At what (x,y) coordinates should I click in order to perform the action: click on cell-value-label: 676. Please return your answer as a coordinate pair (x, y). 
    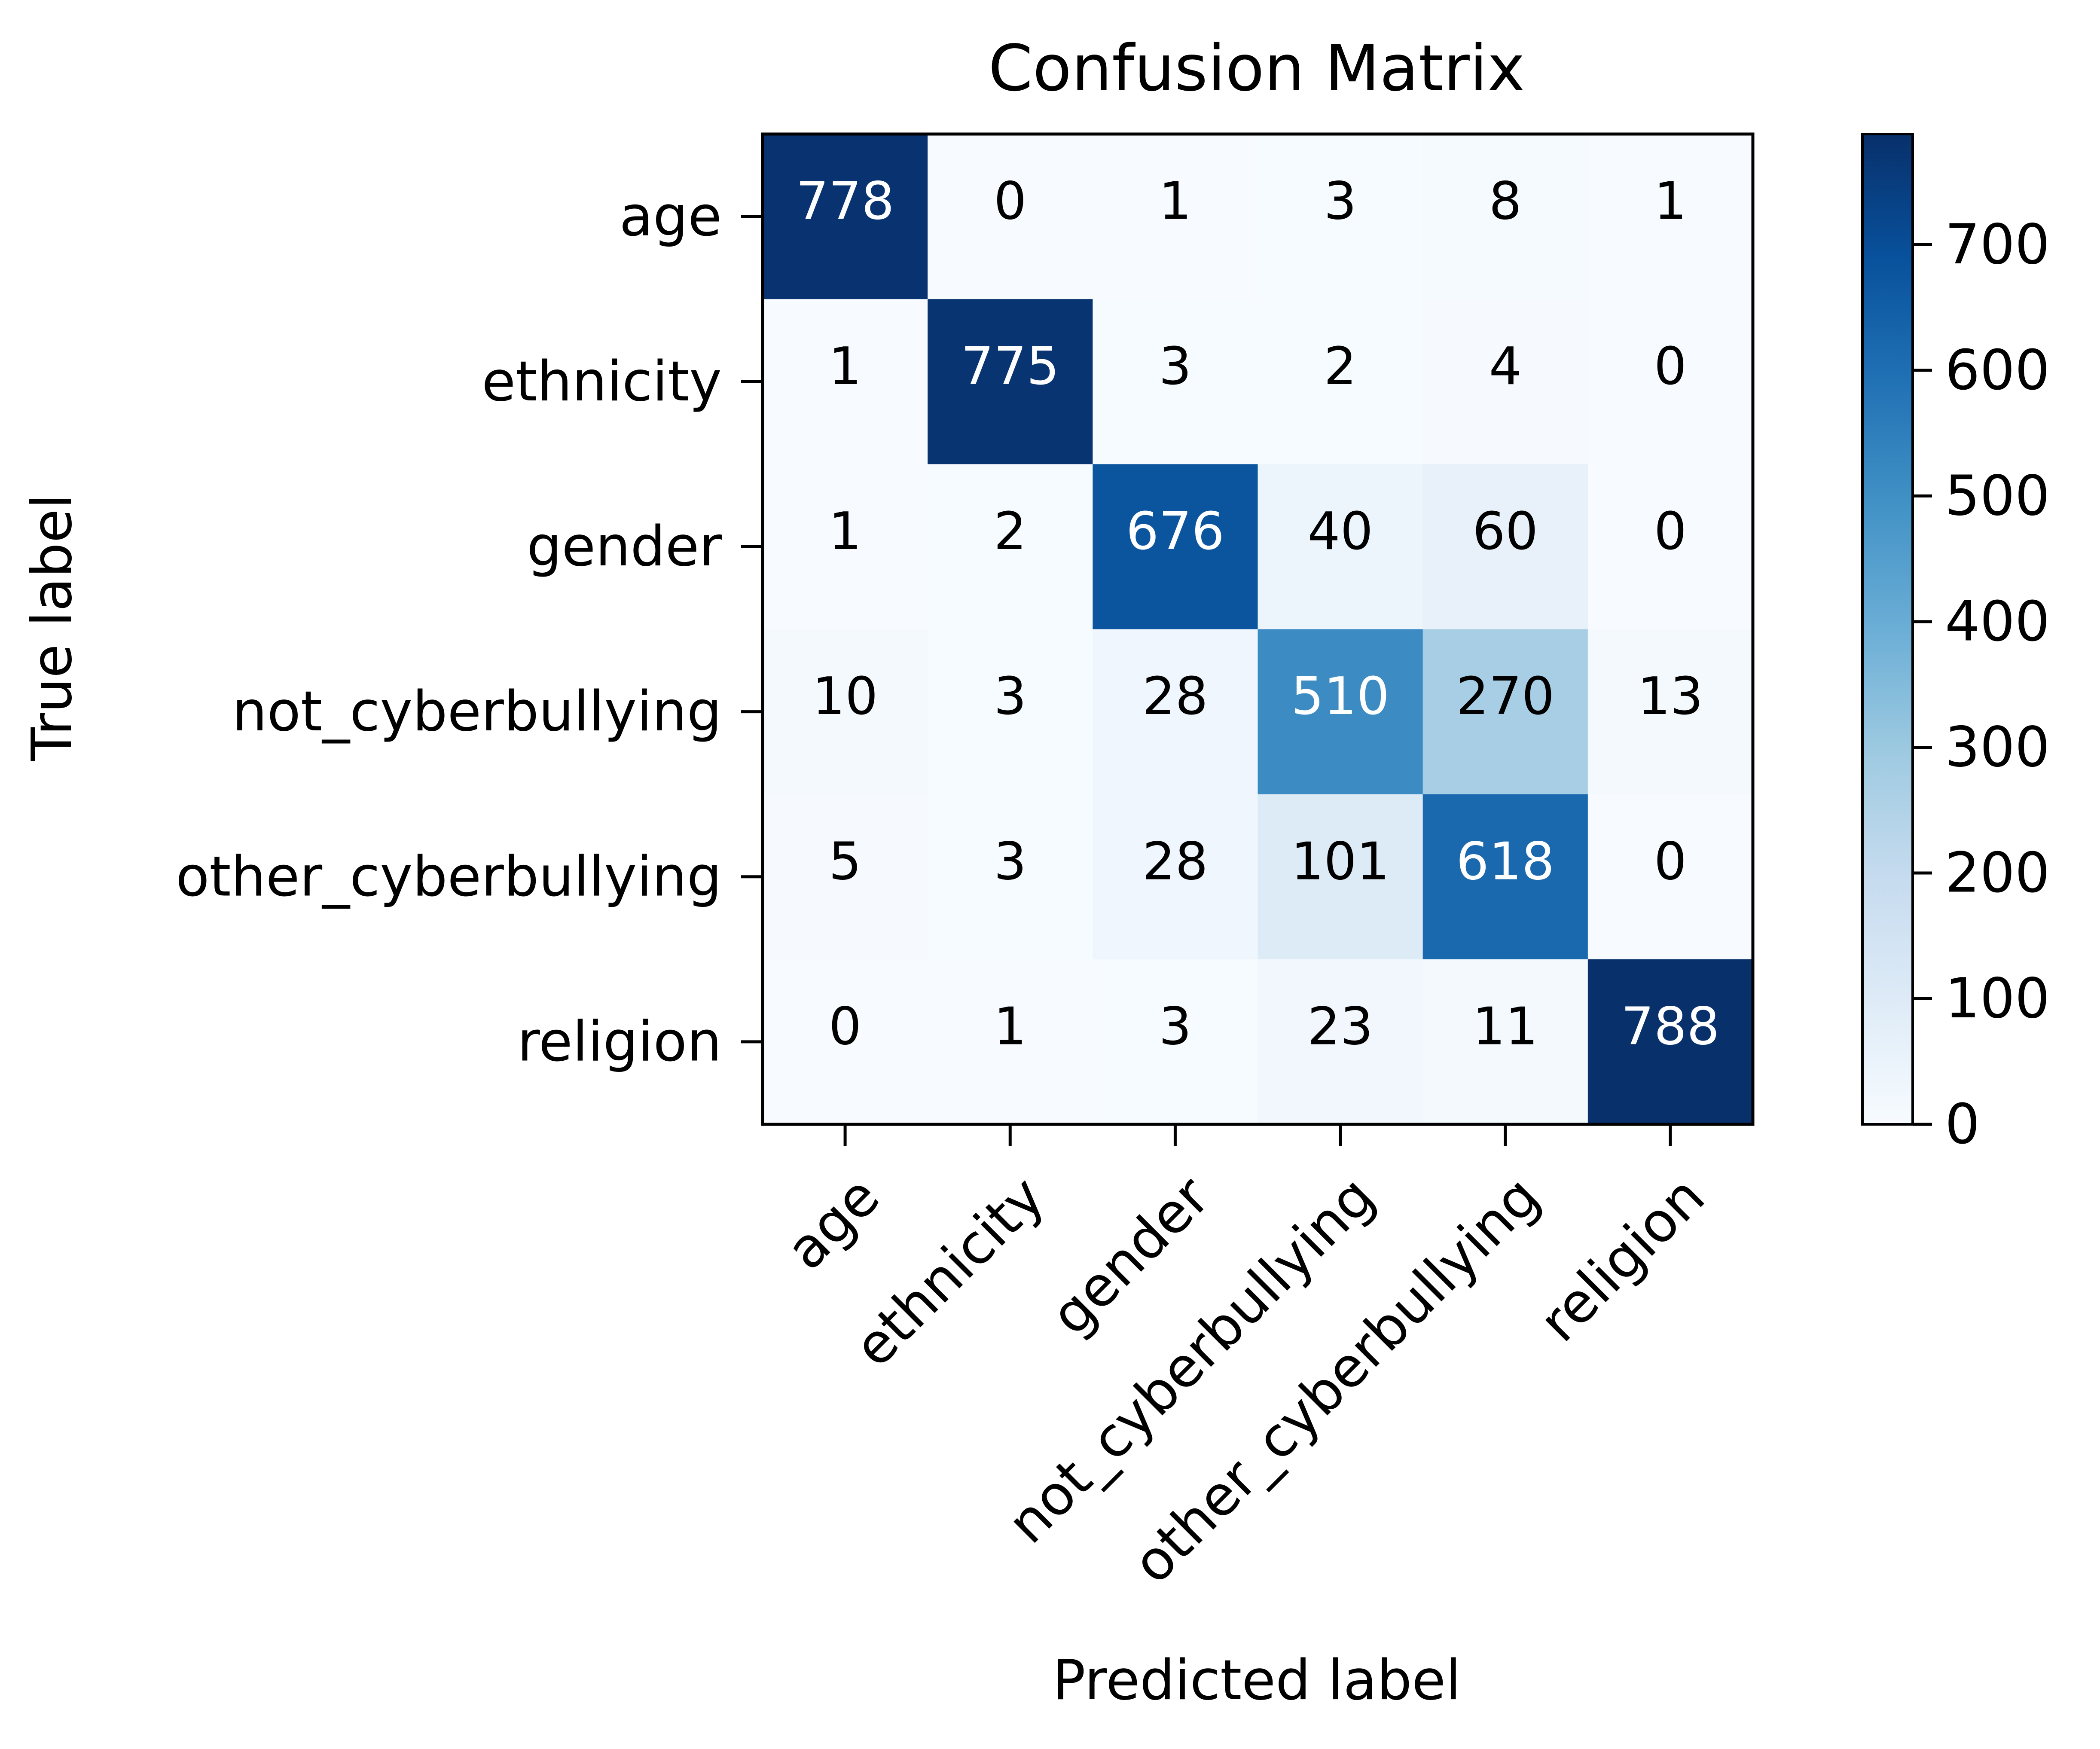
    Looking at the image, I should click on (1175, 532).